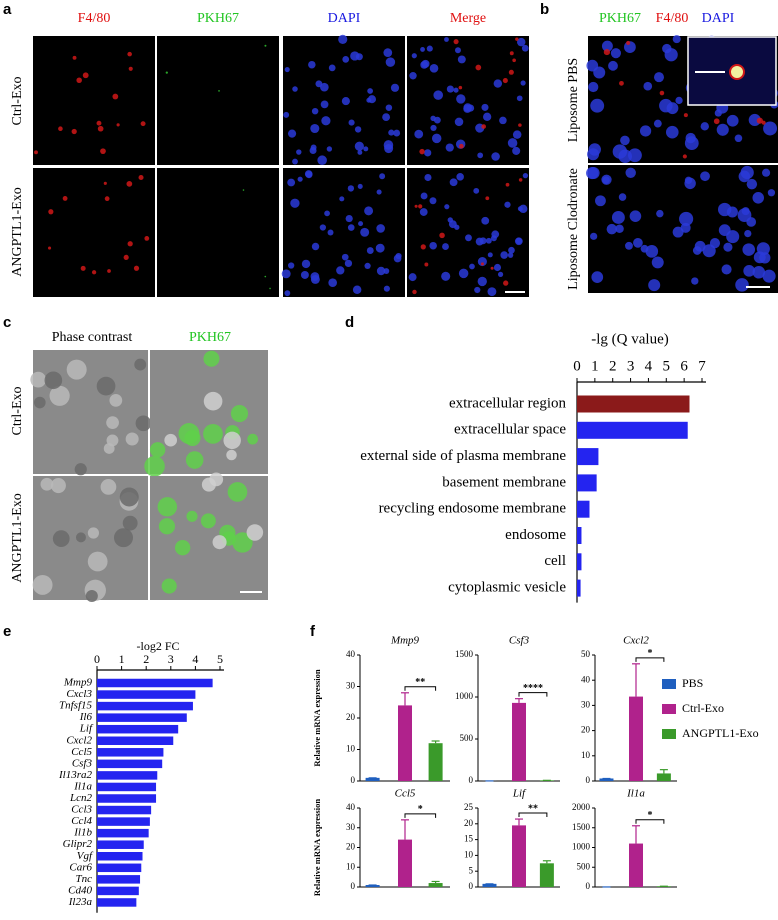  Describe the element at coordinates (80, 867) in the screenshot. I see `category-label: Car6` at that location.